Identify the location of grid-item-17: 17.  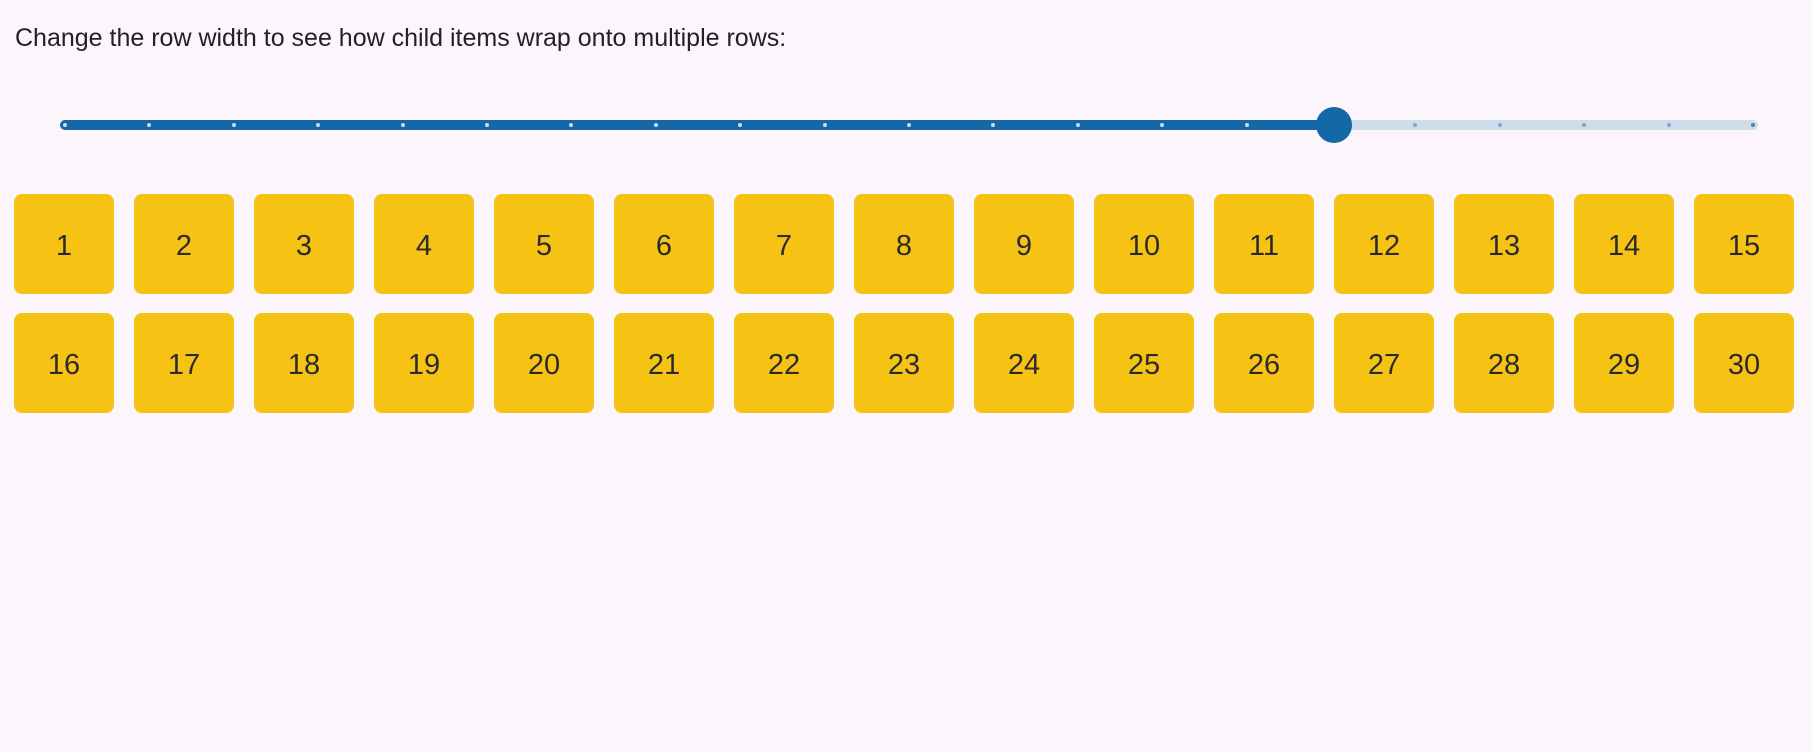
(184, 363).